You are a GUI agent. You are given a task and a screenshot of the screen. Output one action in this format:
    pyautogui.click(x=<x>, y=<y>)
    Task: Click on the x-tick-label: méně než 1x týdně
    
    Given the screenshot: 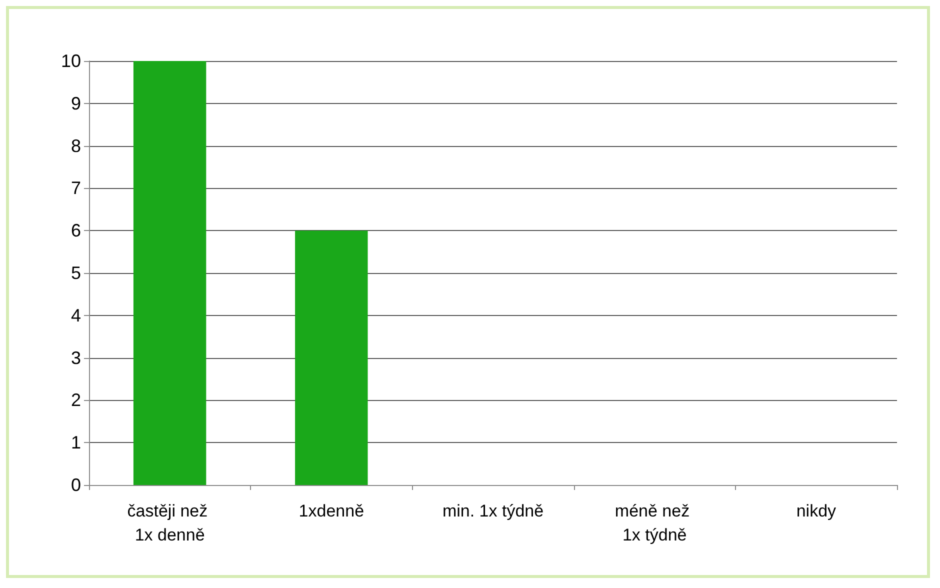 What is the action you would take?
    pyautogui.click(x=654, y=523)
    